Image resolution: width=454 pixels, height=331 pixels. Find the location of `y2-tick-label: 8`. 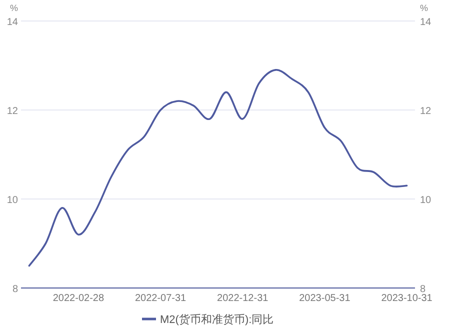

y2-tick-label: 8 is located at coordinates (423, 289).